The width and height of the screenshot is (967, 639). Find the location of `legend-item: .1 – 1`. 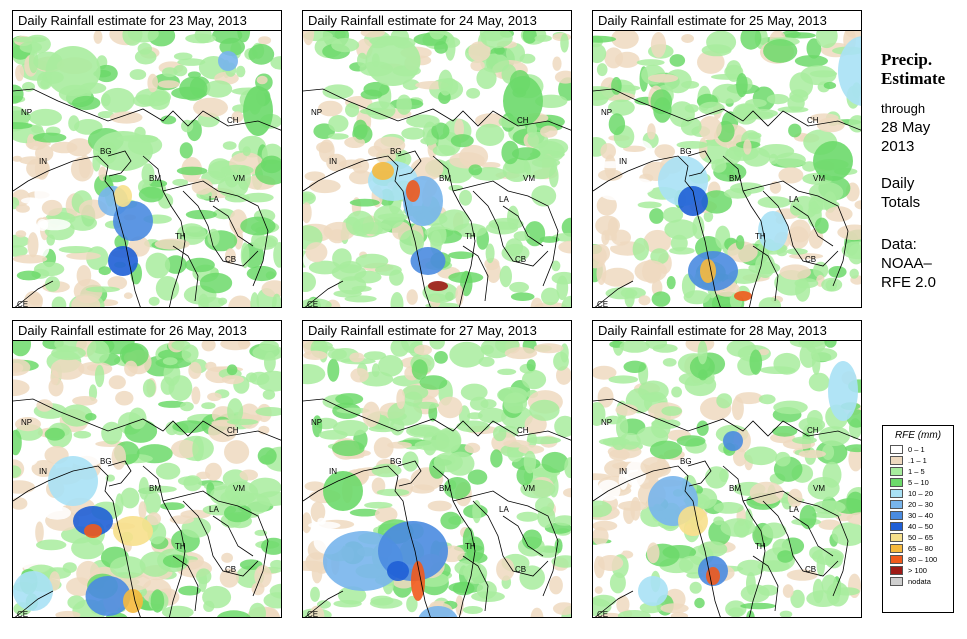

legend-item: .1 – 1 is located at coordinates (918, 460).